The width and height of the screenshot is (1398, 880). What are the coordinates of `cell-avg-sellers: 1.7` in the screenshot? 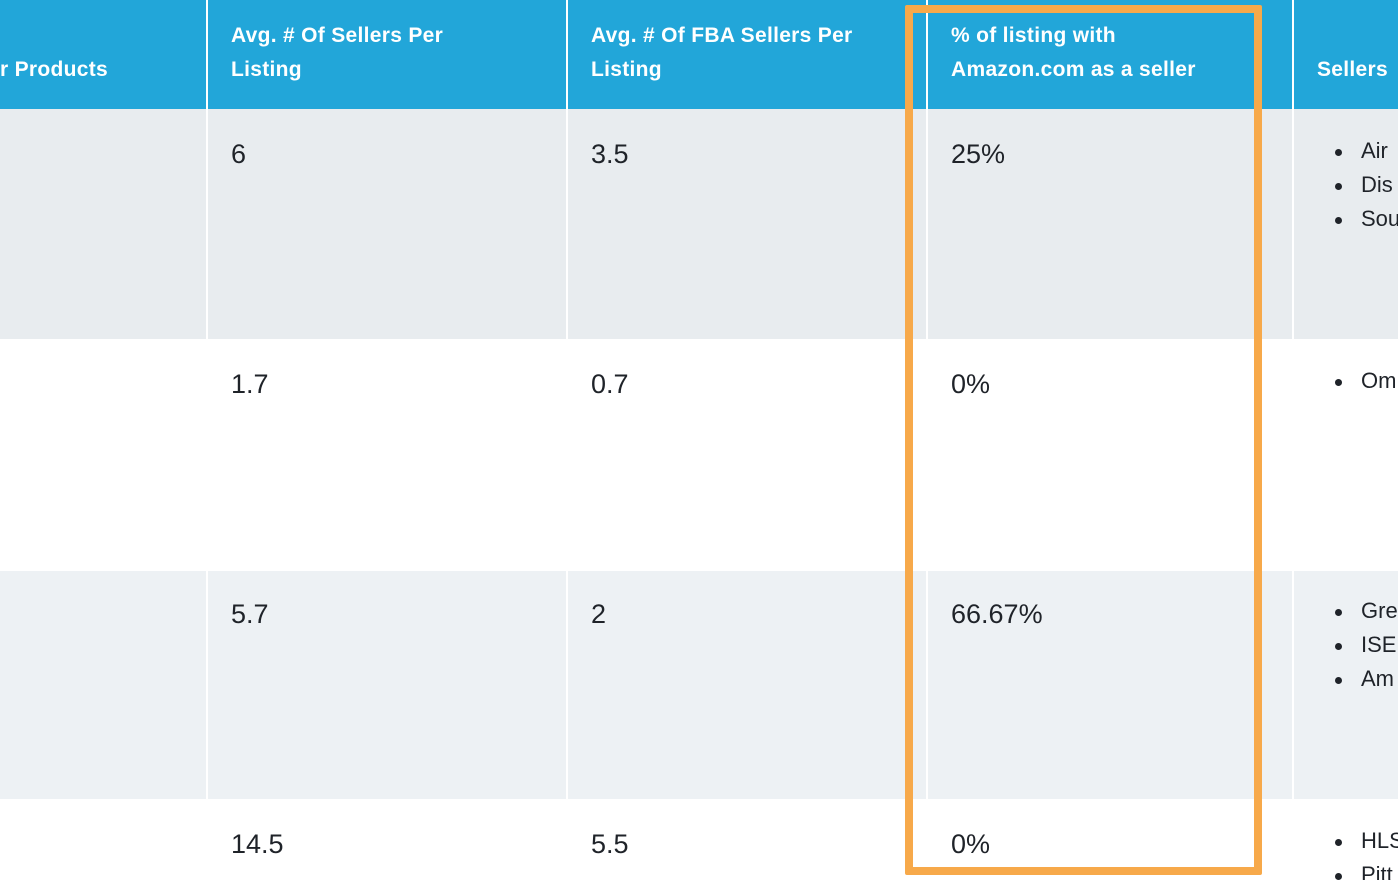 It's located at (250, 384).